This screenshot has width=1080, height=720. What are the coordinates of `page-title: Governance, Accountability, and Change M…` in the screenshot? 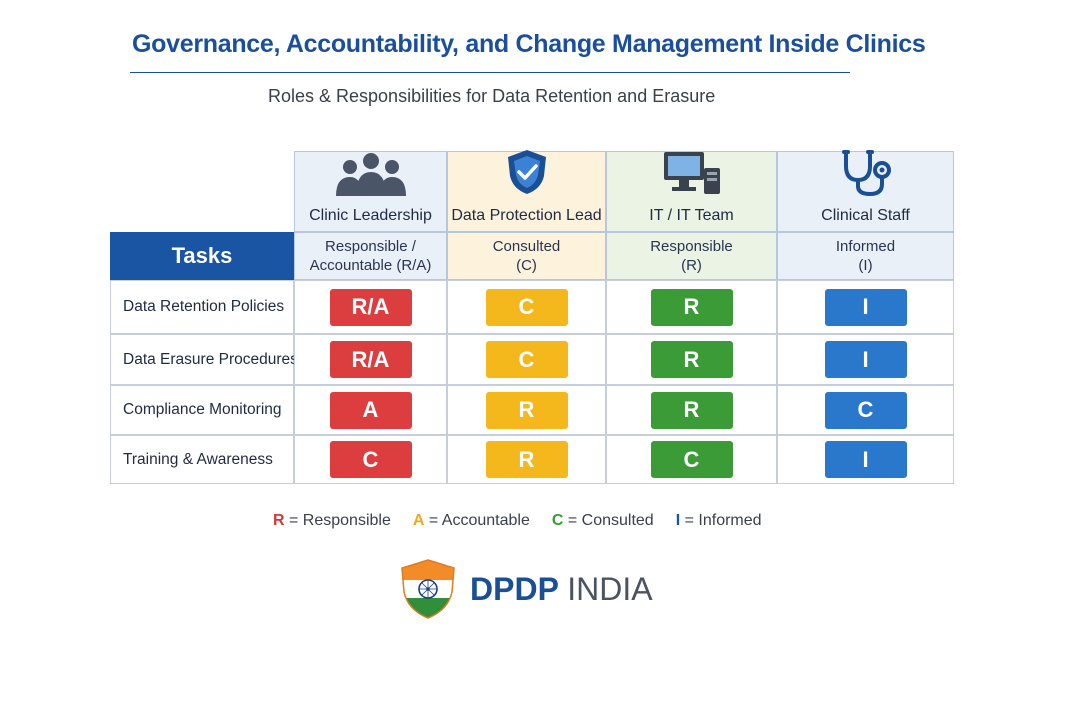 It's located at (529, 44).